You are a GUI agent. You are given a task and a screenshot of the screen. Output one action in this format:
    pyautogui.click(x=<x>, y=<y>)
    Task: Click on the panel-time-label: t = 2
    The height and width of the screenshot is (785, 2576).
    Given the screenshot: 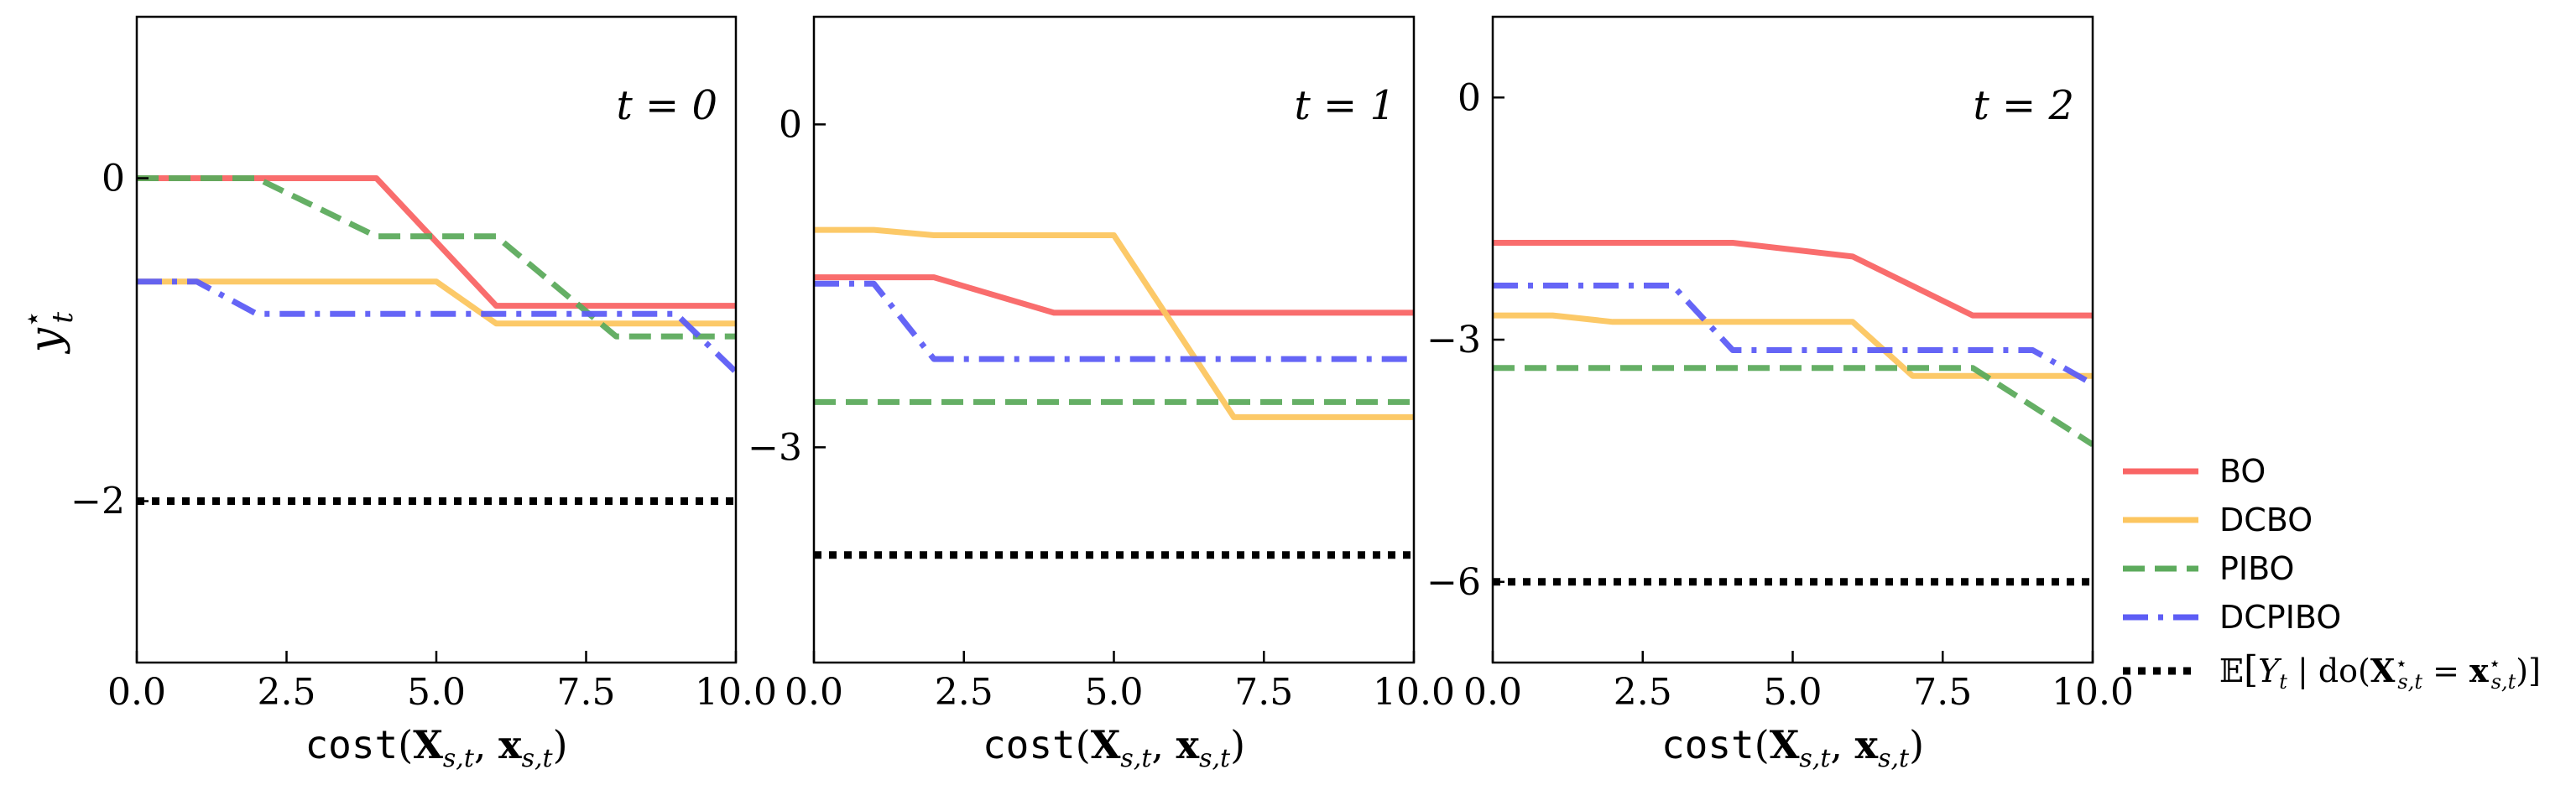 What is the action you would take?
    pyautogui.click(x=2023, y=105)
    